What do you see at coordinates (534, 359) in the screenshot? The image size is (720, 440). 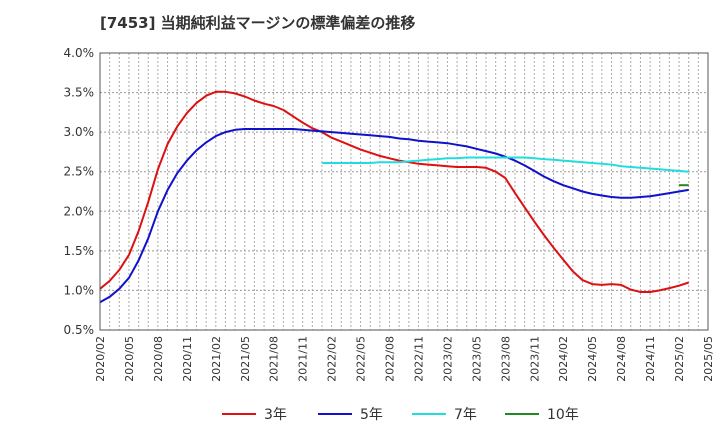 I see `x-tick-label: 2023/11` at bounding box center [534, 359].